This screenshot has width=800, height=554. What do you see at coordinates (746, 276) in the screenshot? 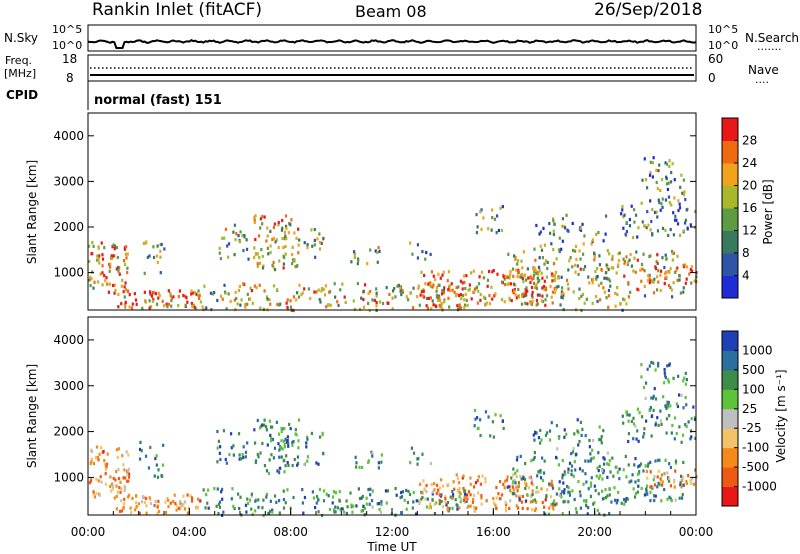
I see `colorbar-tick-label: 4` at bounding box center [746, 276].